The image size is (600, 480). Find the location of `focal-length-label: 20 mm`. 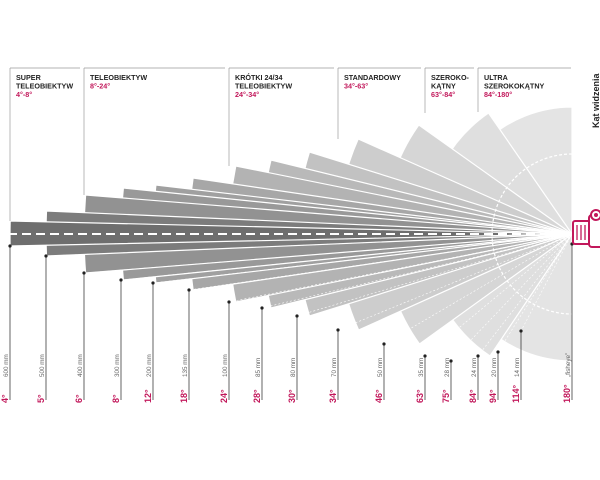

focal-length-label: 20 mm is located at coordinates (494, 367).